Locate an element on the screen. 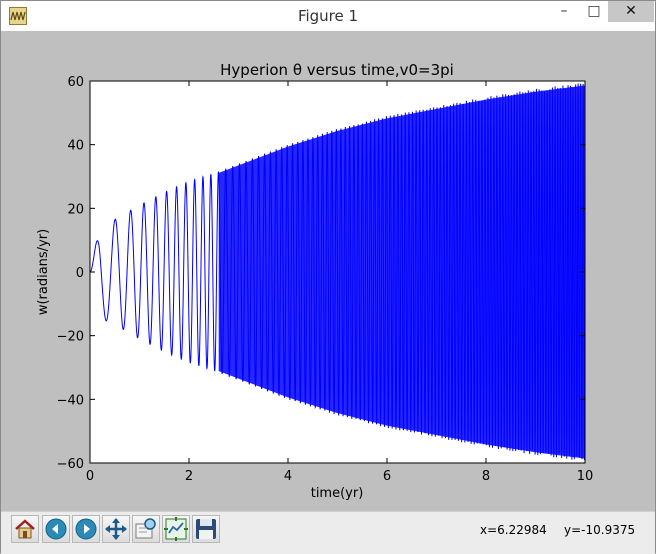 Image resolution: width=656 pixels, height=554 pixels. window-title: Figure 1 is located at coordinates (328, 16).